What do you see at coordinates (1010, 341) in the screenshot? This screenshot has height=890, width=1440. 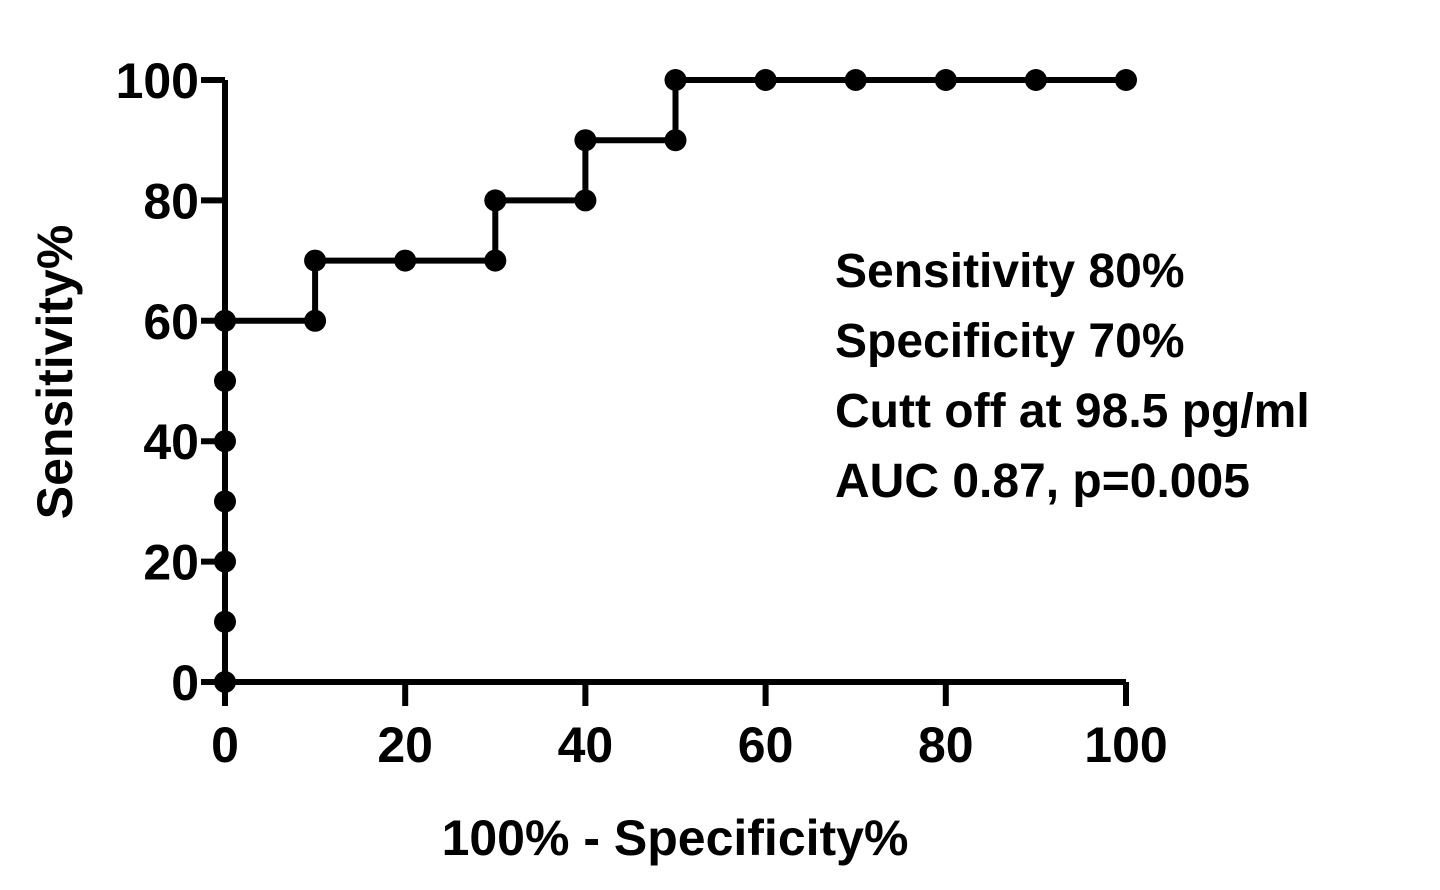 I see `annotation-specificity: Specificity 70%` at bounding box center [1010, 341].